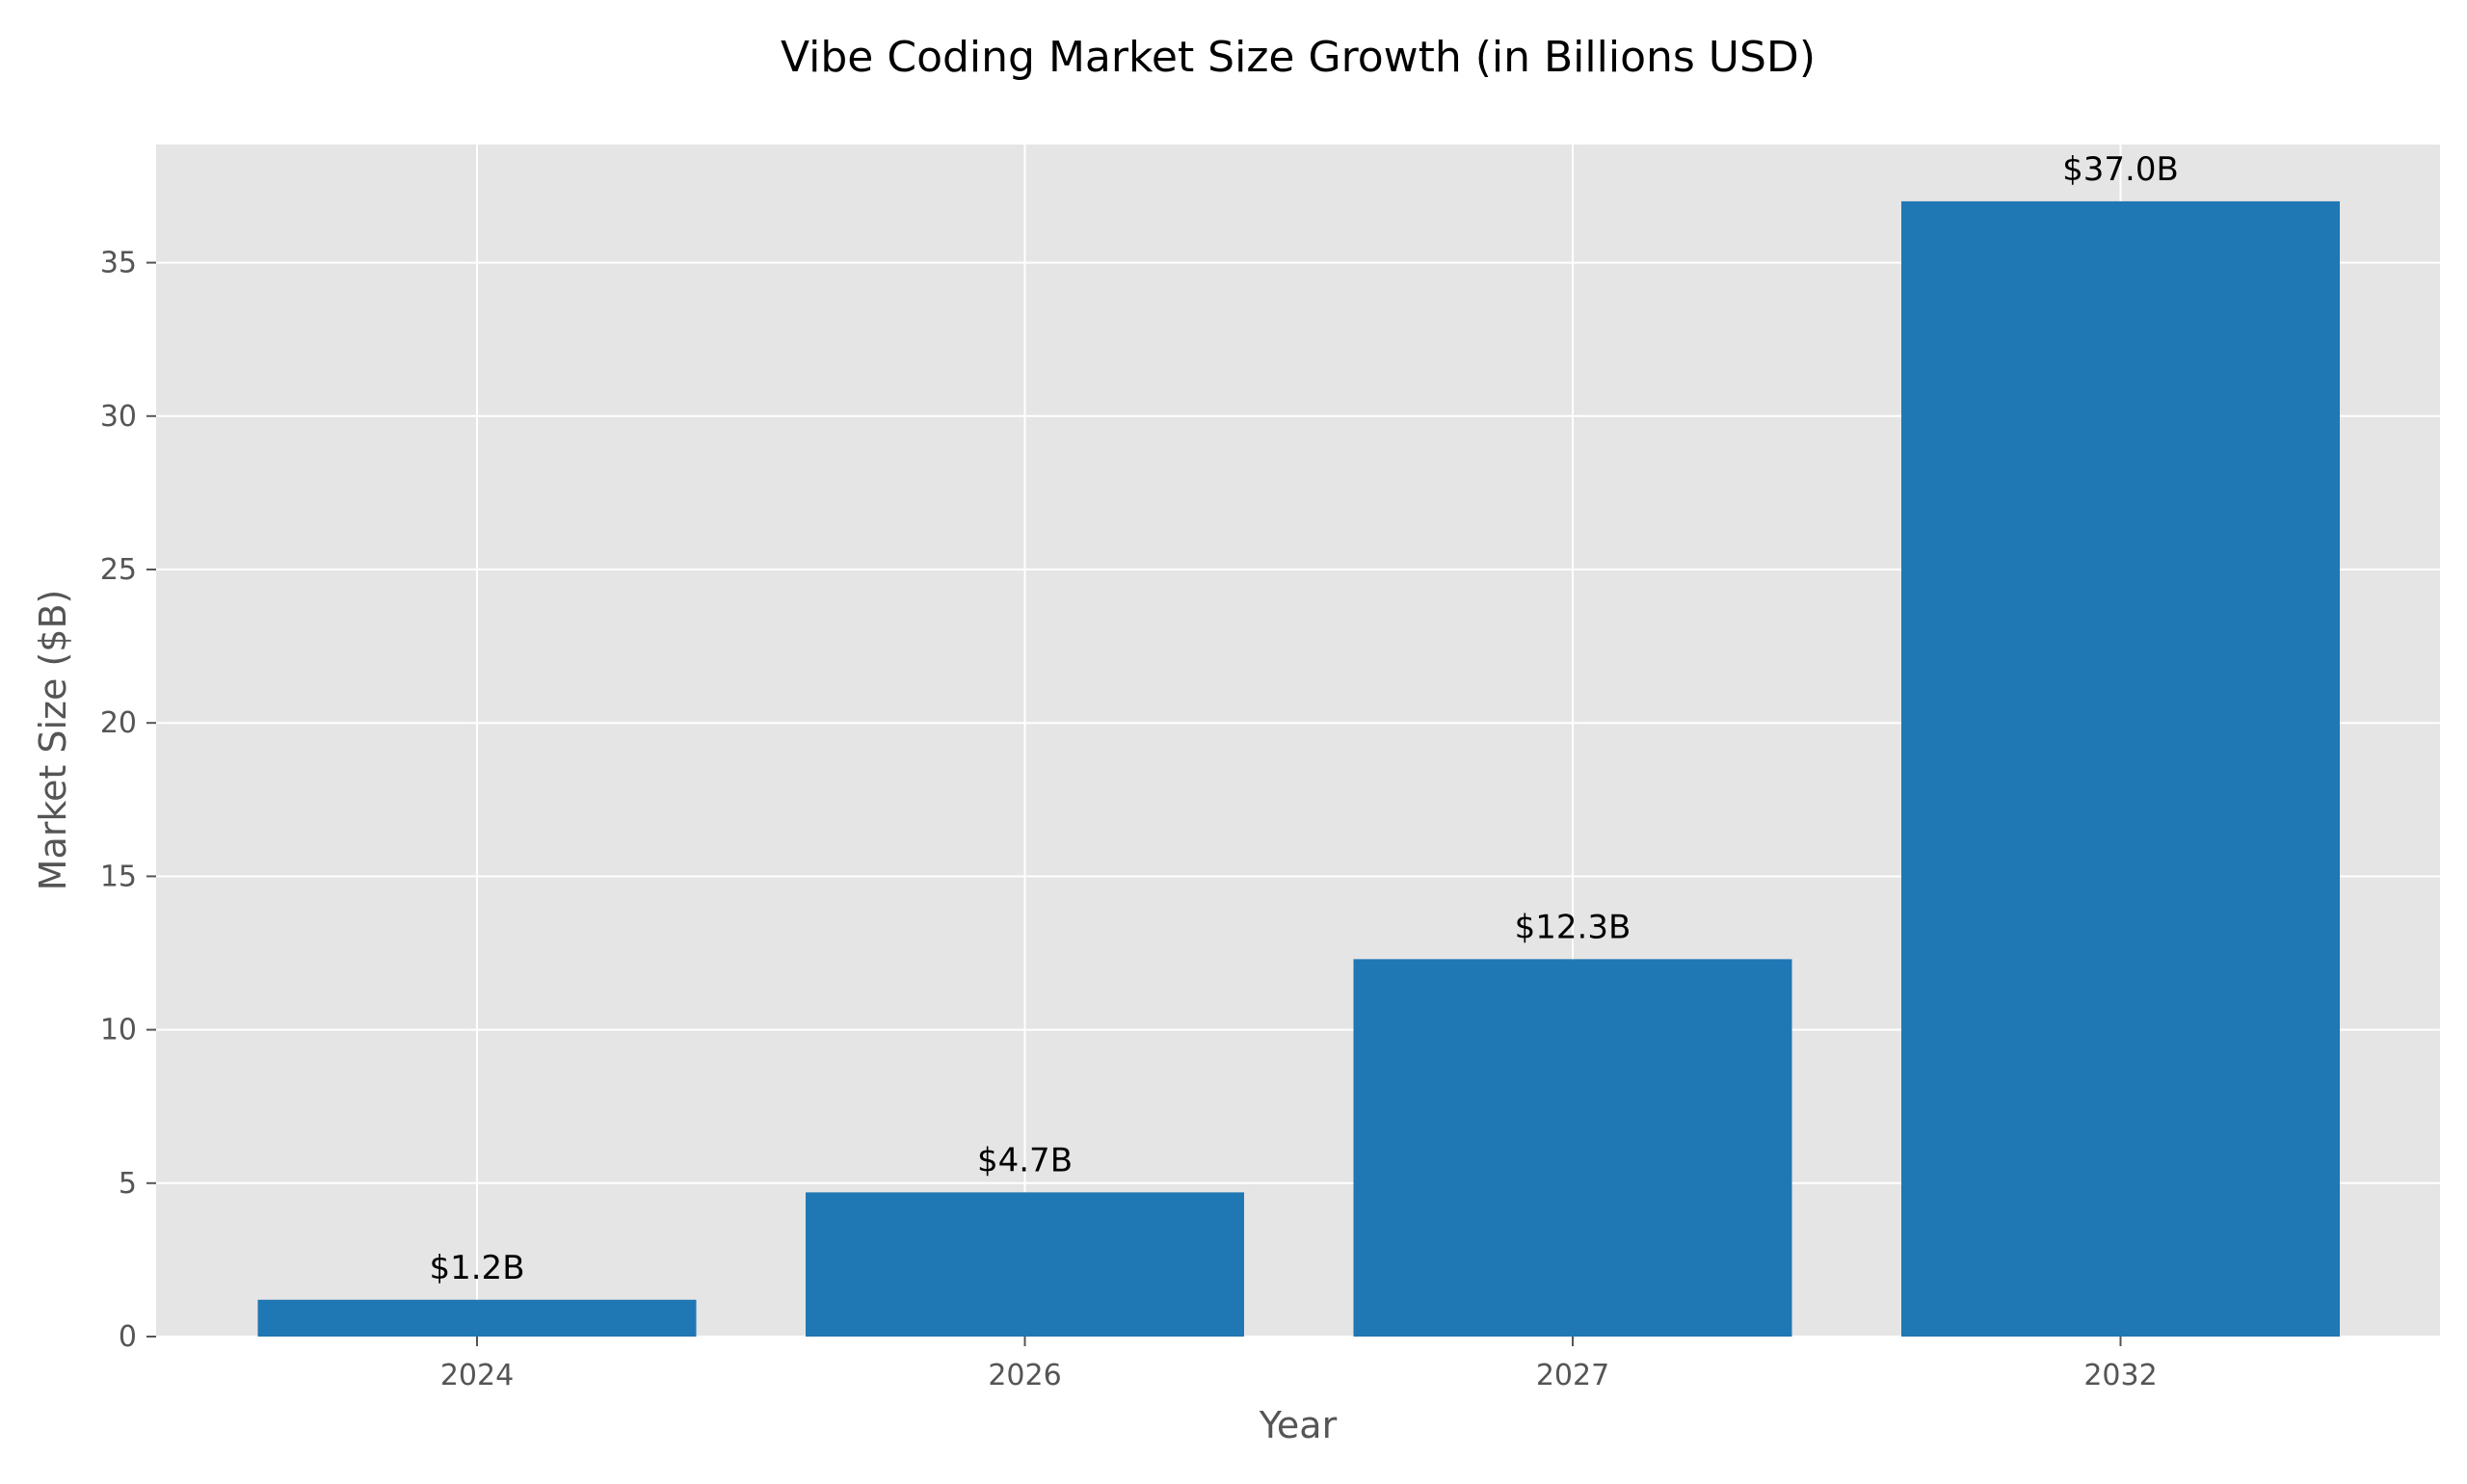 Image resolution: width=2467 pixels, height=1484 pixels. What do you see at coordinates (128, 1337) in the screenshot?
I see `y-tick-label: 0` at bounding box center [128, 1337].